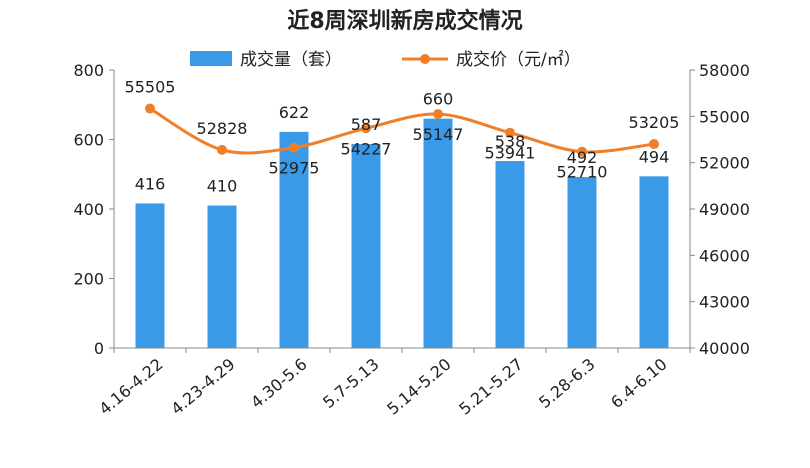 The width and height of the screenshot is (810, 468). Describe the element at coordinates (724, 116) in the screenshot. I see `right-tick-label: 55000` at that location.